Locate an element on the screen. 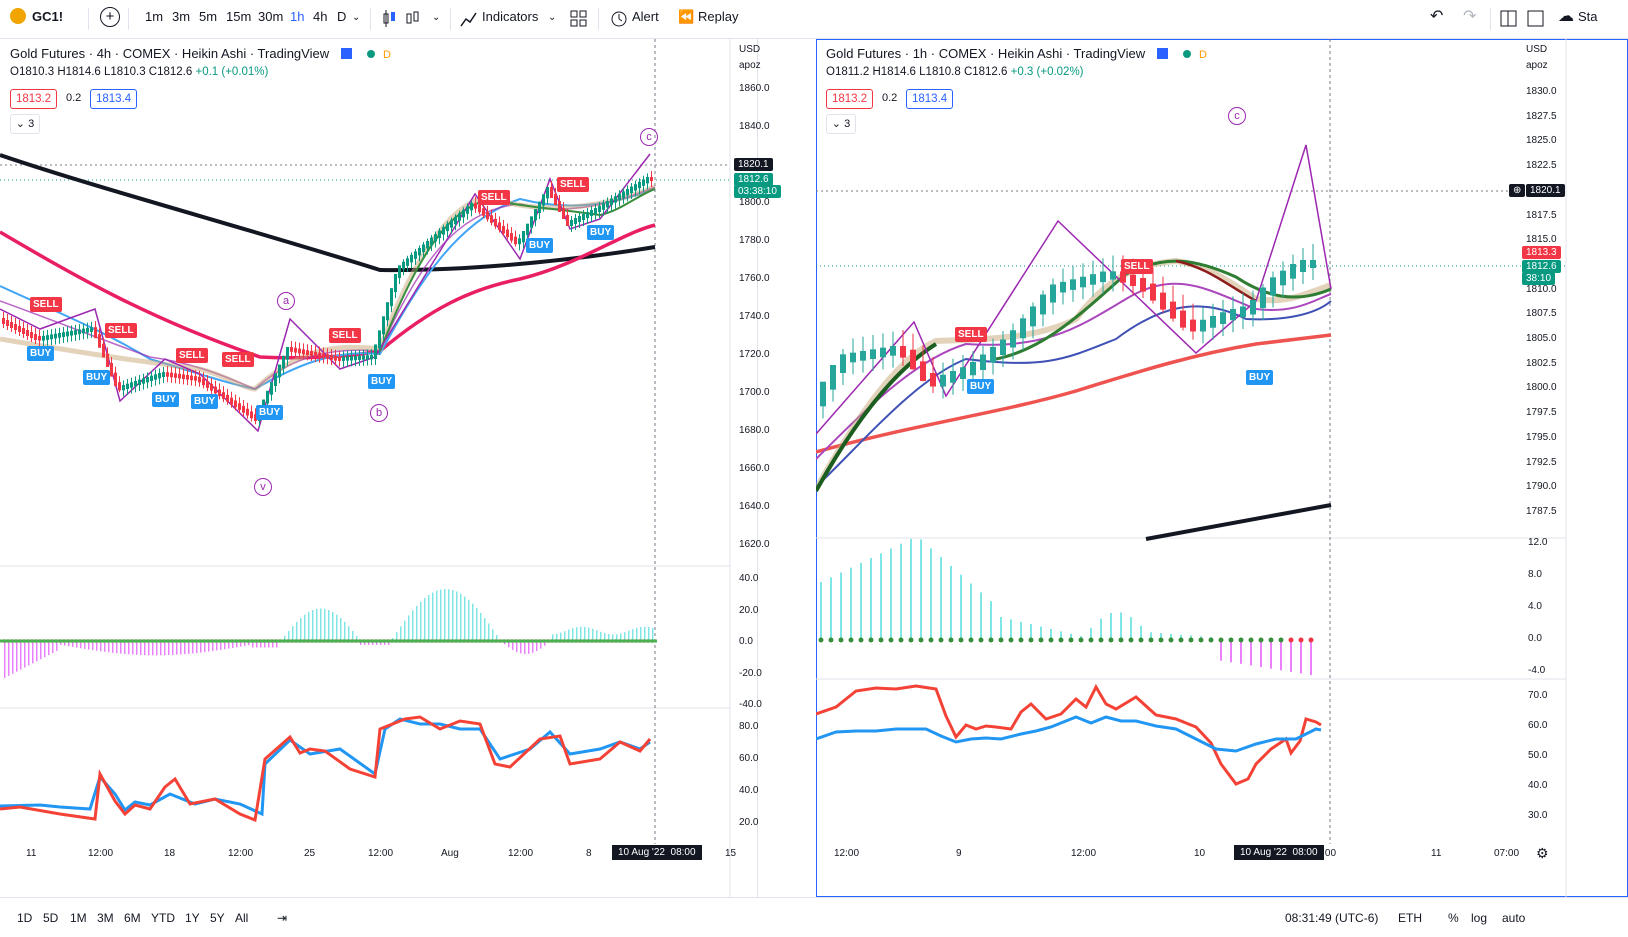 The width and height of the screenshot is (1628, 937). log-toggle: log is located at coordinates (1479, 918).